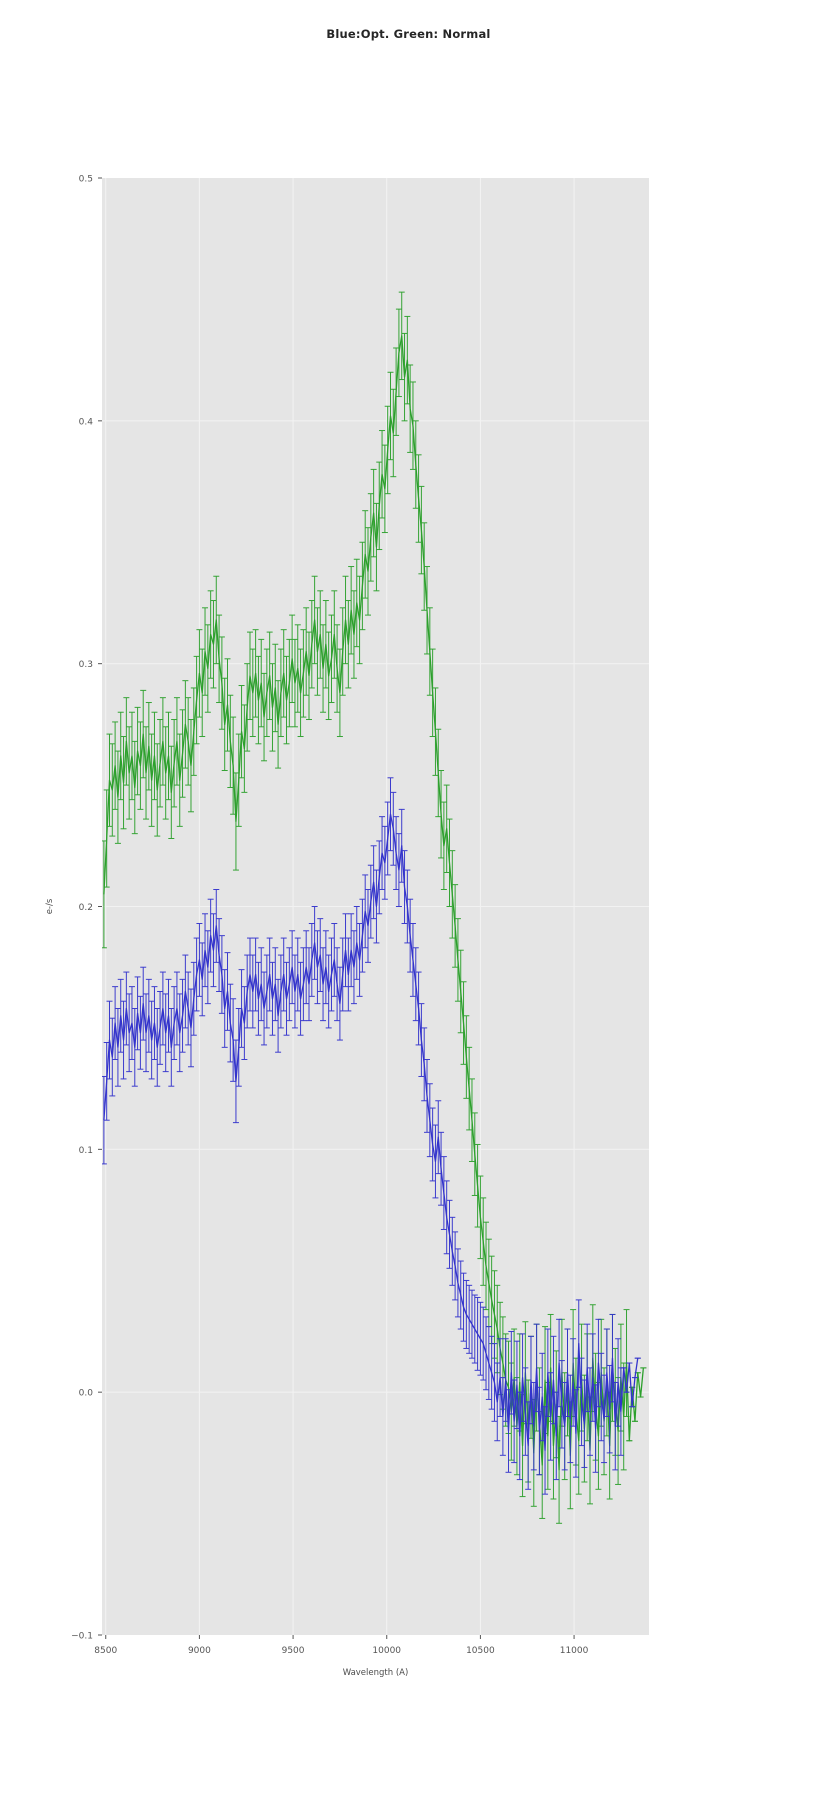 The width and height of the screenshot is (817, 1817). What do you see at coordinates (86, 180) in the screenshot?
I see `y-tick-label: 0.5` at bounding box center [86, 180].